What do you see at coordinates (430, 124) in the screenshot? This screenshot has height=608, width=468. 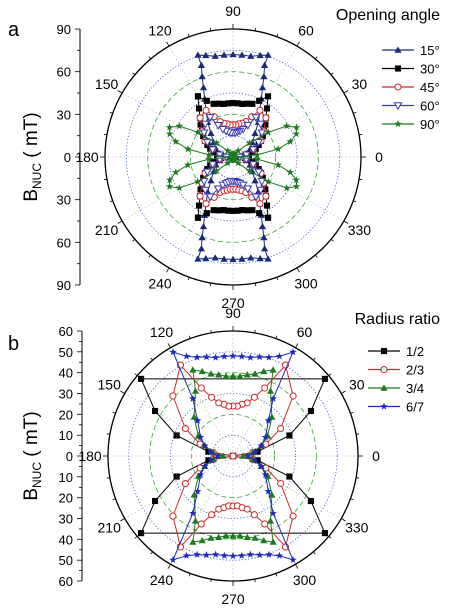 I see `legend-label: 90°` at bounding box center [430, 124].